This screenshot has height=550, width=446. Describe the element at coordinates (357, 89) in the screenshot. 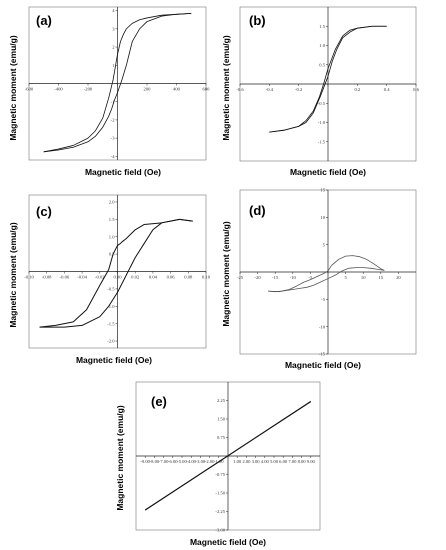

I see `x-tick-label: 0.2` at that location.